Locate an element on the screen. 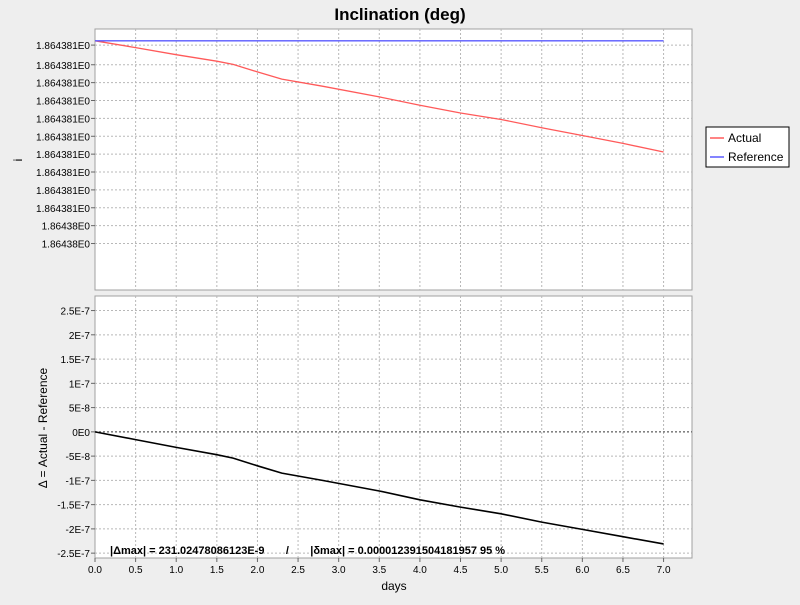 This screenshot has height=605, width=800. x-tick-label: 6.0 is located at coordinates (582, 570).